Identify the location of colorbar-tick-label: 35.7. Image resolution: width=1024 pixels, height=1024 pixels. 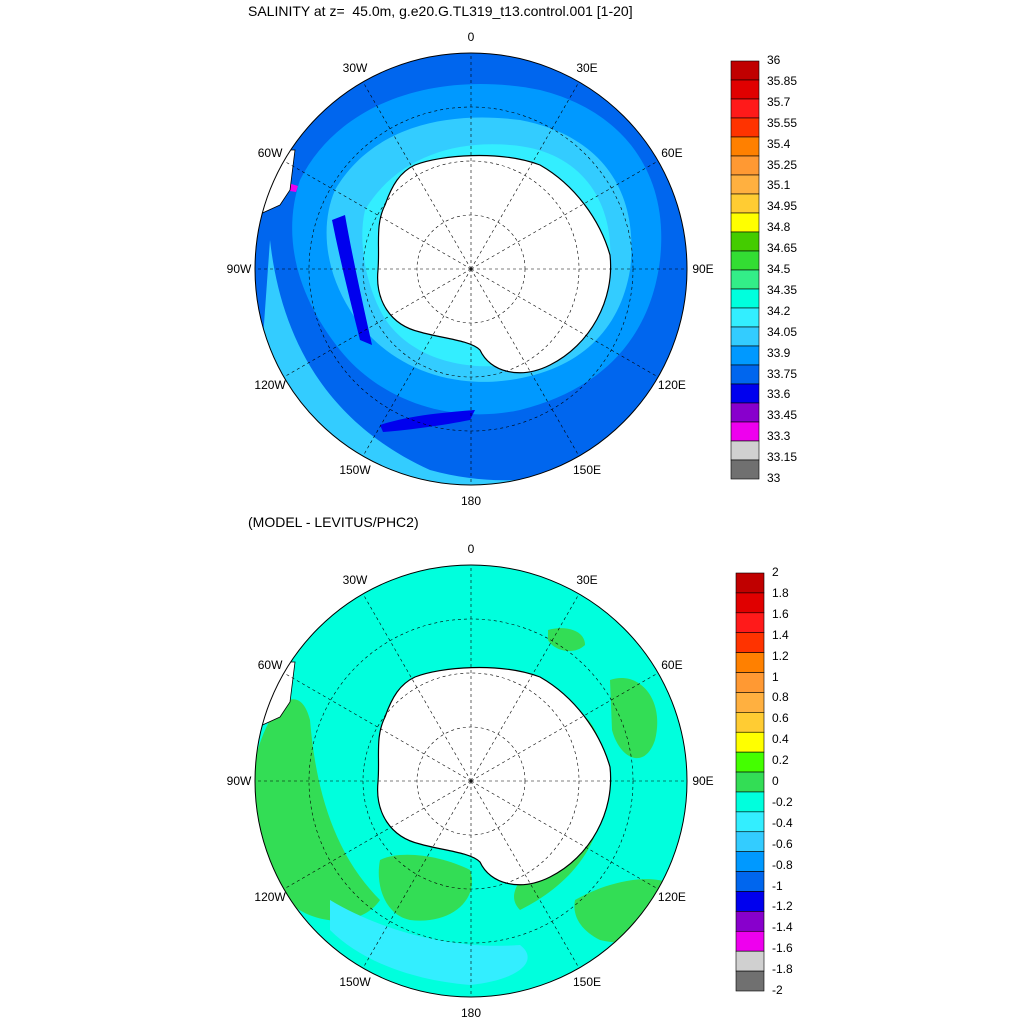
(779, 101).